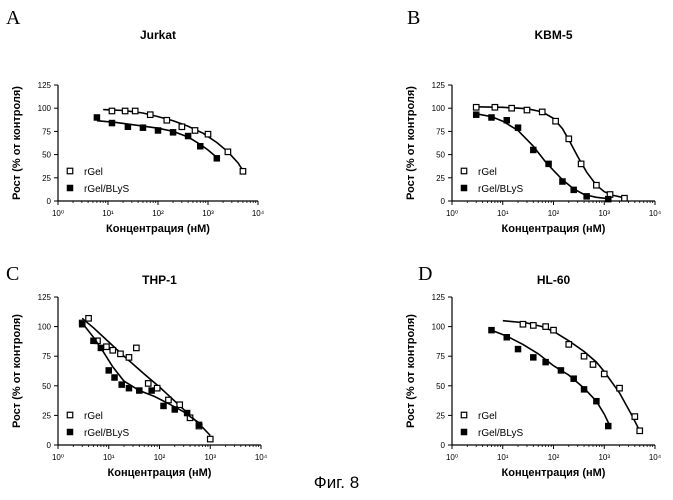 This screenshot has width=673, height=500. What do you see at coordinates (158, 35) in the screenshot?
I see `chart-title: Jurkat` at bounding box center [158, 35].